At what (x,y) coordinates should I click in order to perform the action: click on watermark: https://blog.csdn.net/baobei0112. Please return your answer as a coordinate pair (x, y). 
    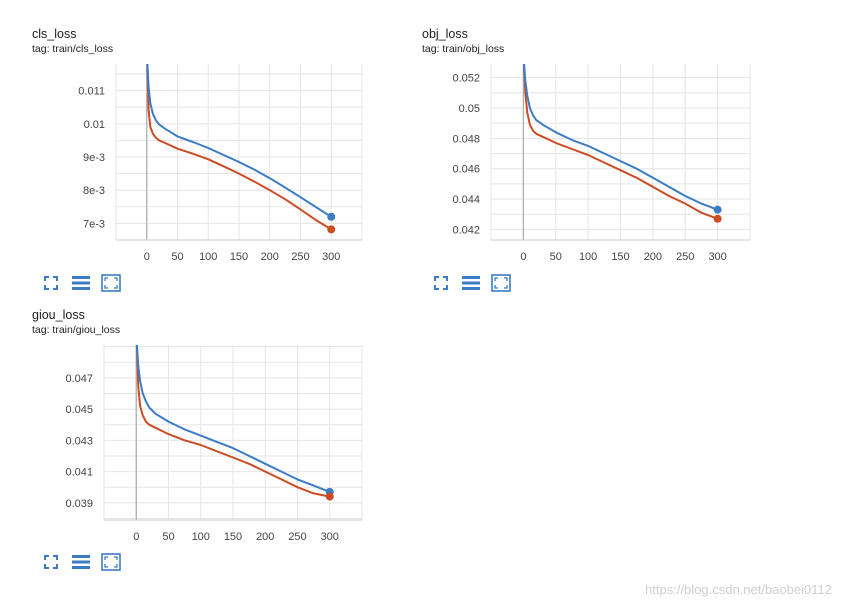
    Looking at the image, I should click on (738, 589).